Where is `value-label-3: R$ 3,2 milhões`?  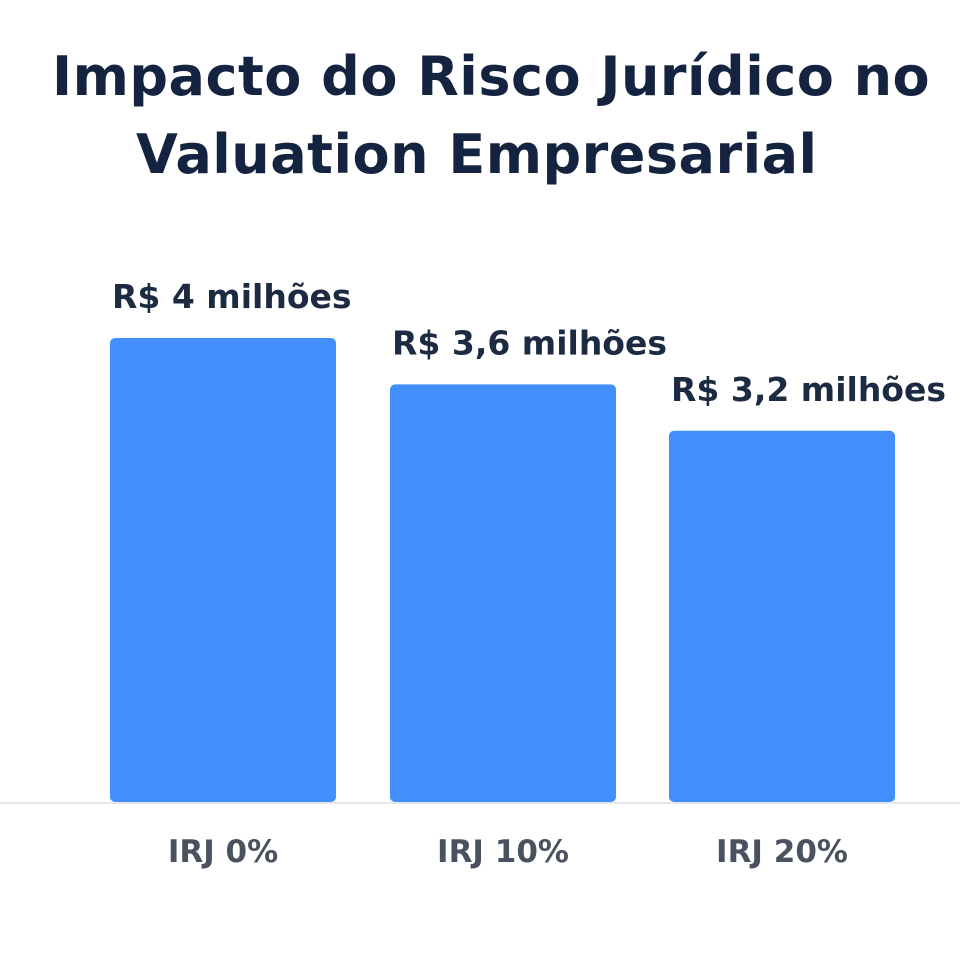 value-label-3: R$ 3,2 milhões is located at coordinates (808, 389).